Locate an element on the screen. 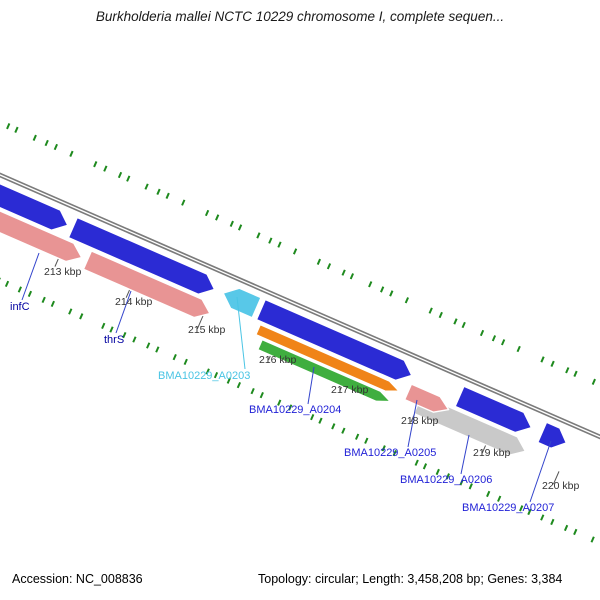  leader-a0206 is located at coordinates (465, 454).